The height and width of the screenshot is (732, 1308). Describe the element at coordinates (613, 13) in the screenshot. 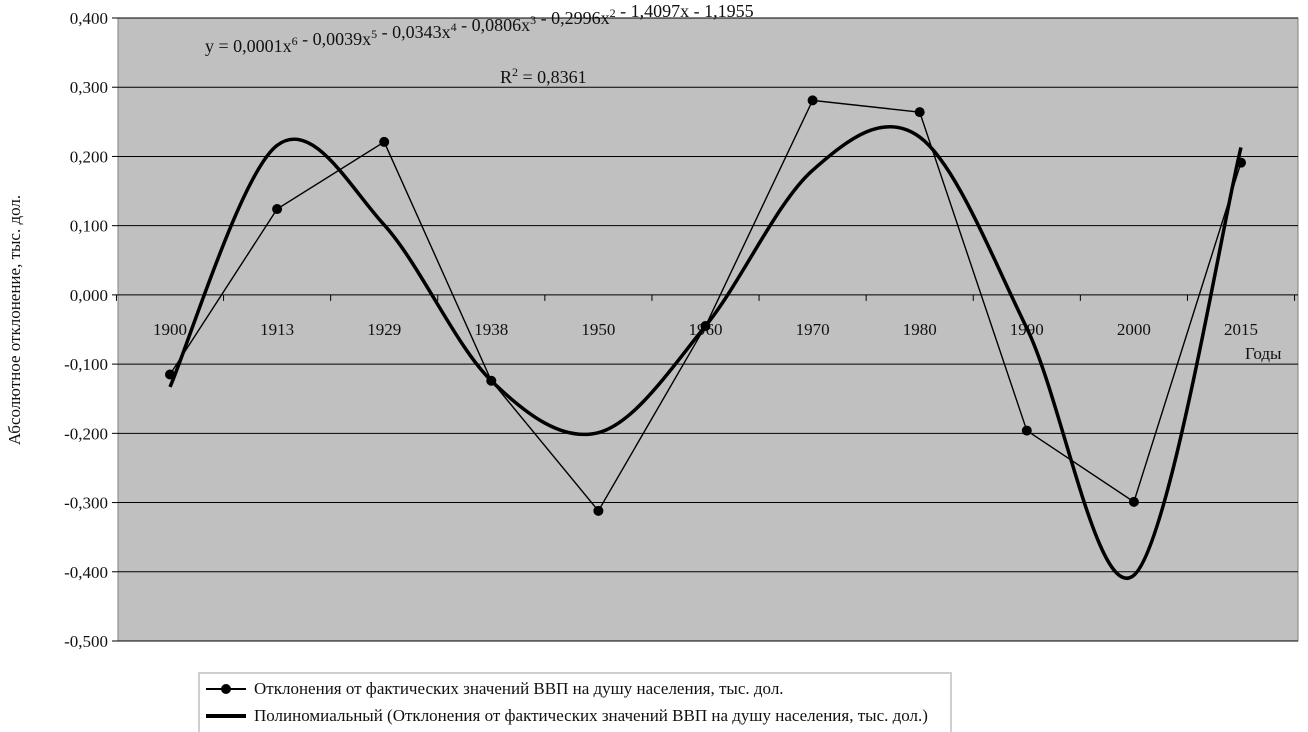

I see `equation-exponent: 2` at that location.